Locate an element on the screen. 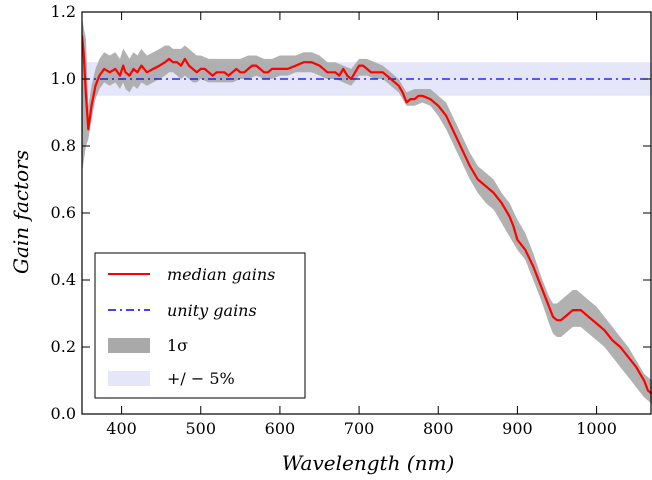  legend-label-5pct: +/ − 5% is located at coordinates (201, 378).